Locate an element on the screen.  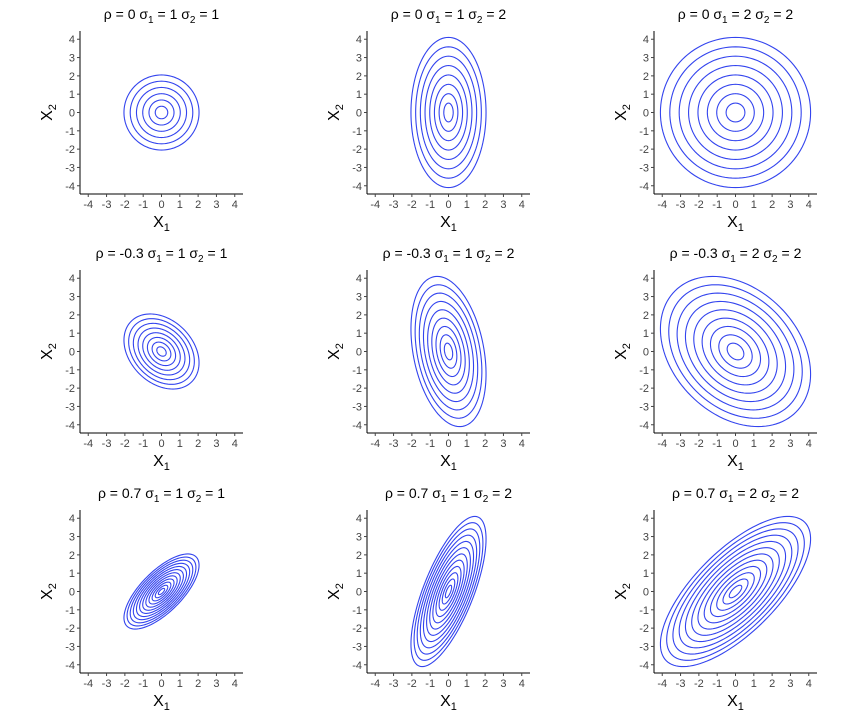
panel-title: ρ = 0.7 σ1 = 1 σ2 = 1 is located at coordinates (161, 495).